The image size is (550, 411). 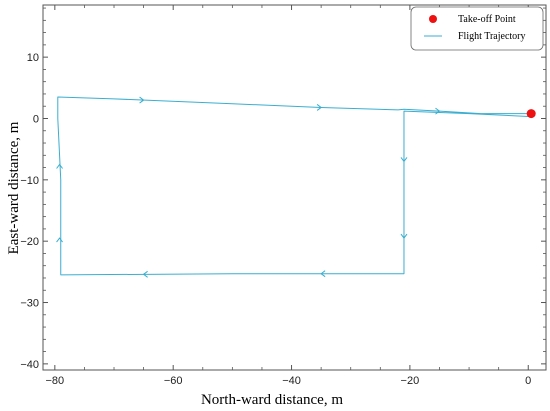 What do you see at coordinates (29, 304) in the screenshot?
I see `y-tick-label: −30` at bounding box center [29, 304].